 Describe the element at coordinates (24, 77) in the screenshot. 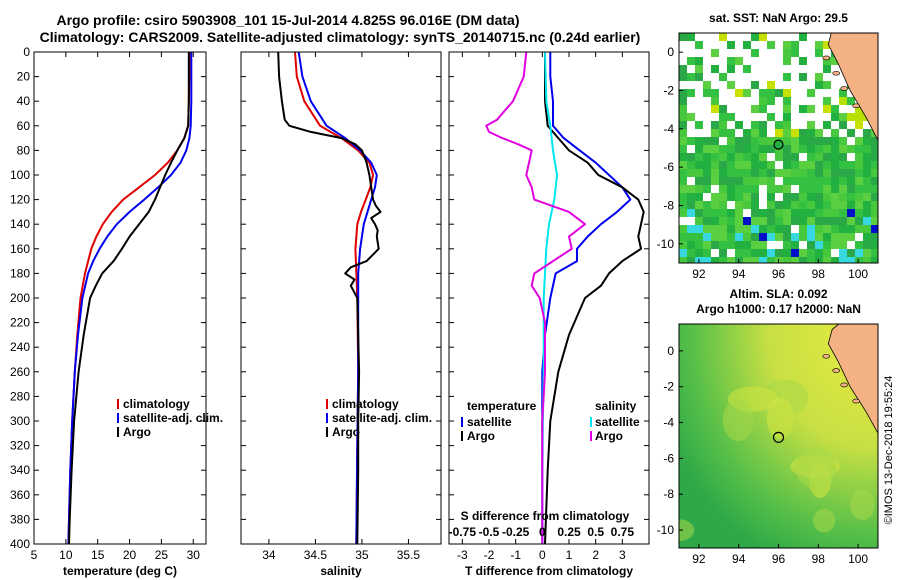

I see `y-tick-label: 20` at that location.